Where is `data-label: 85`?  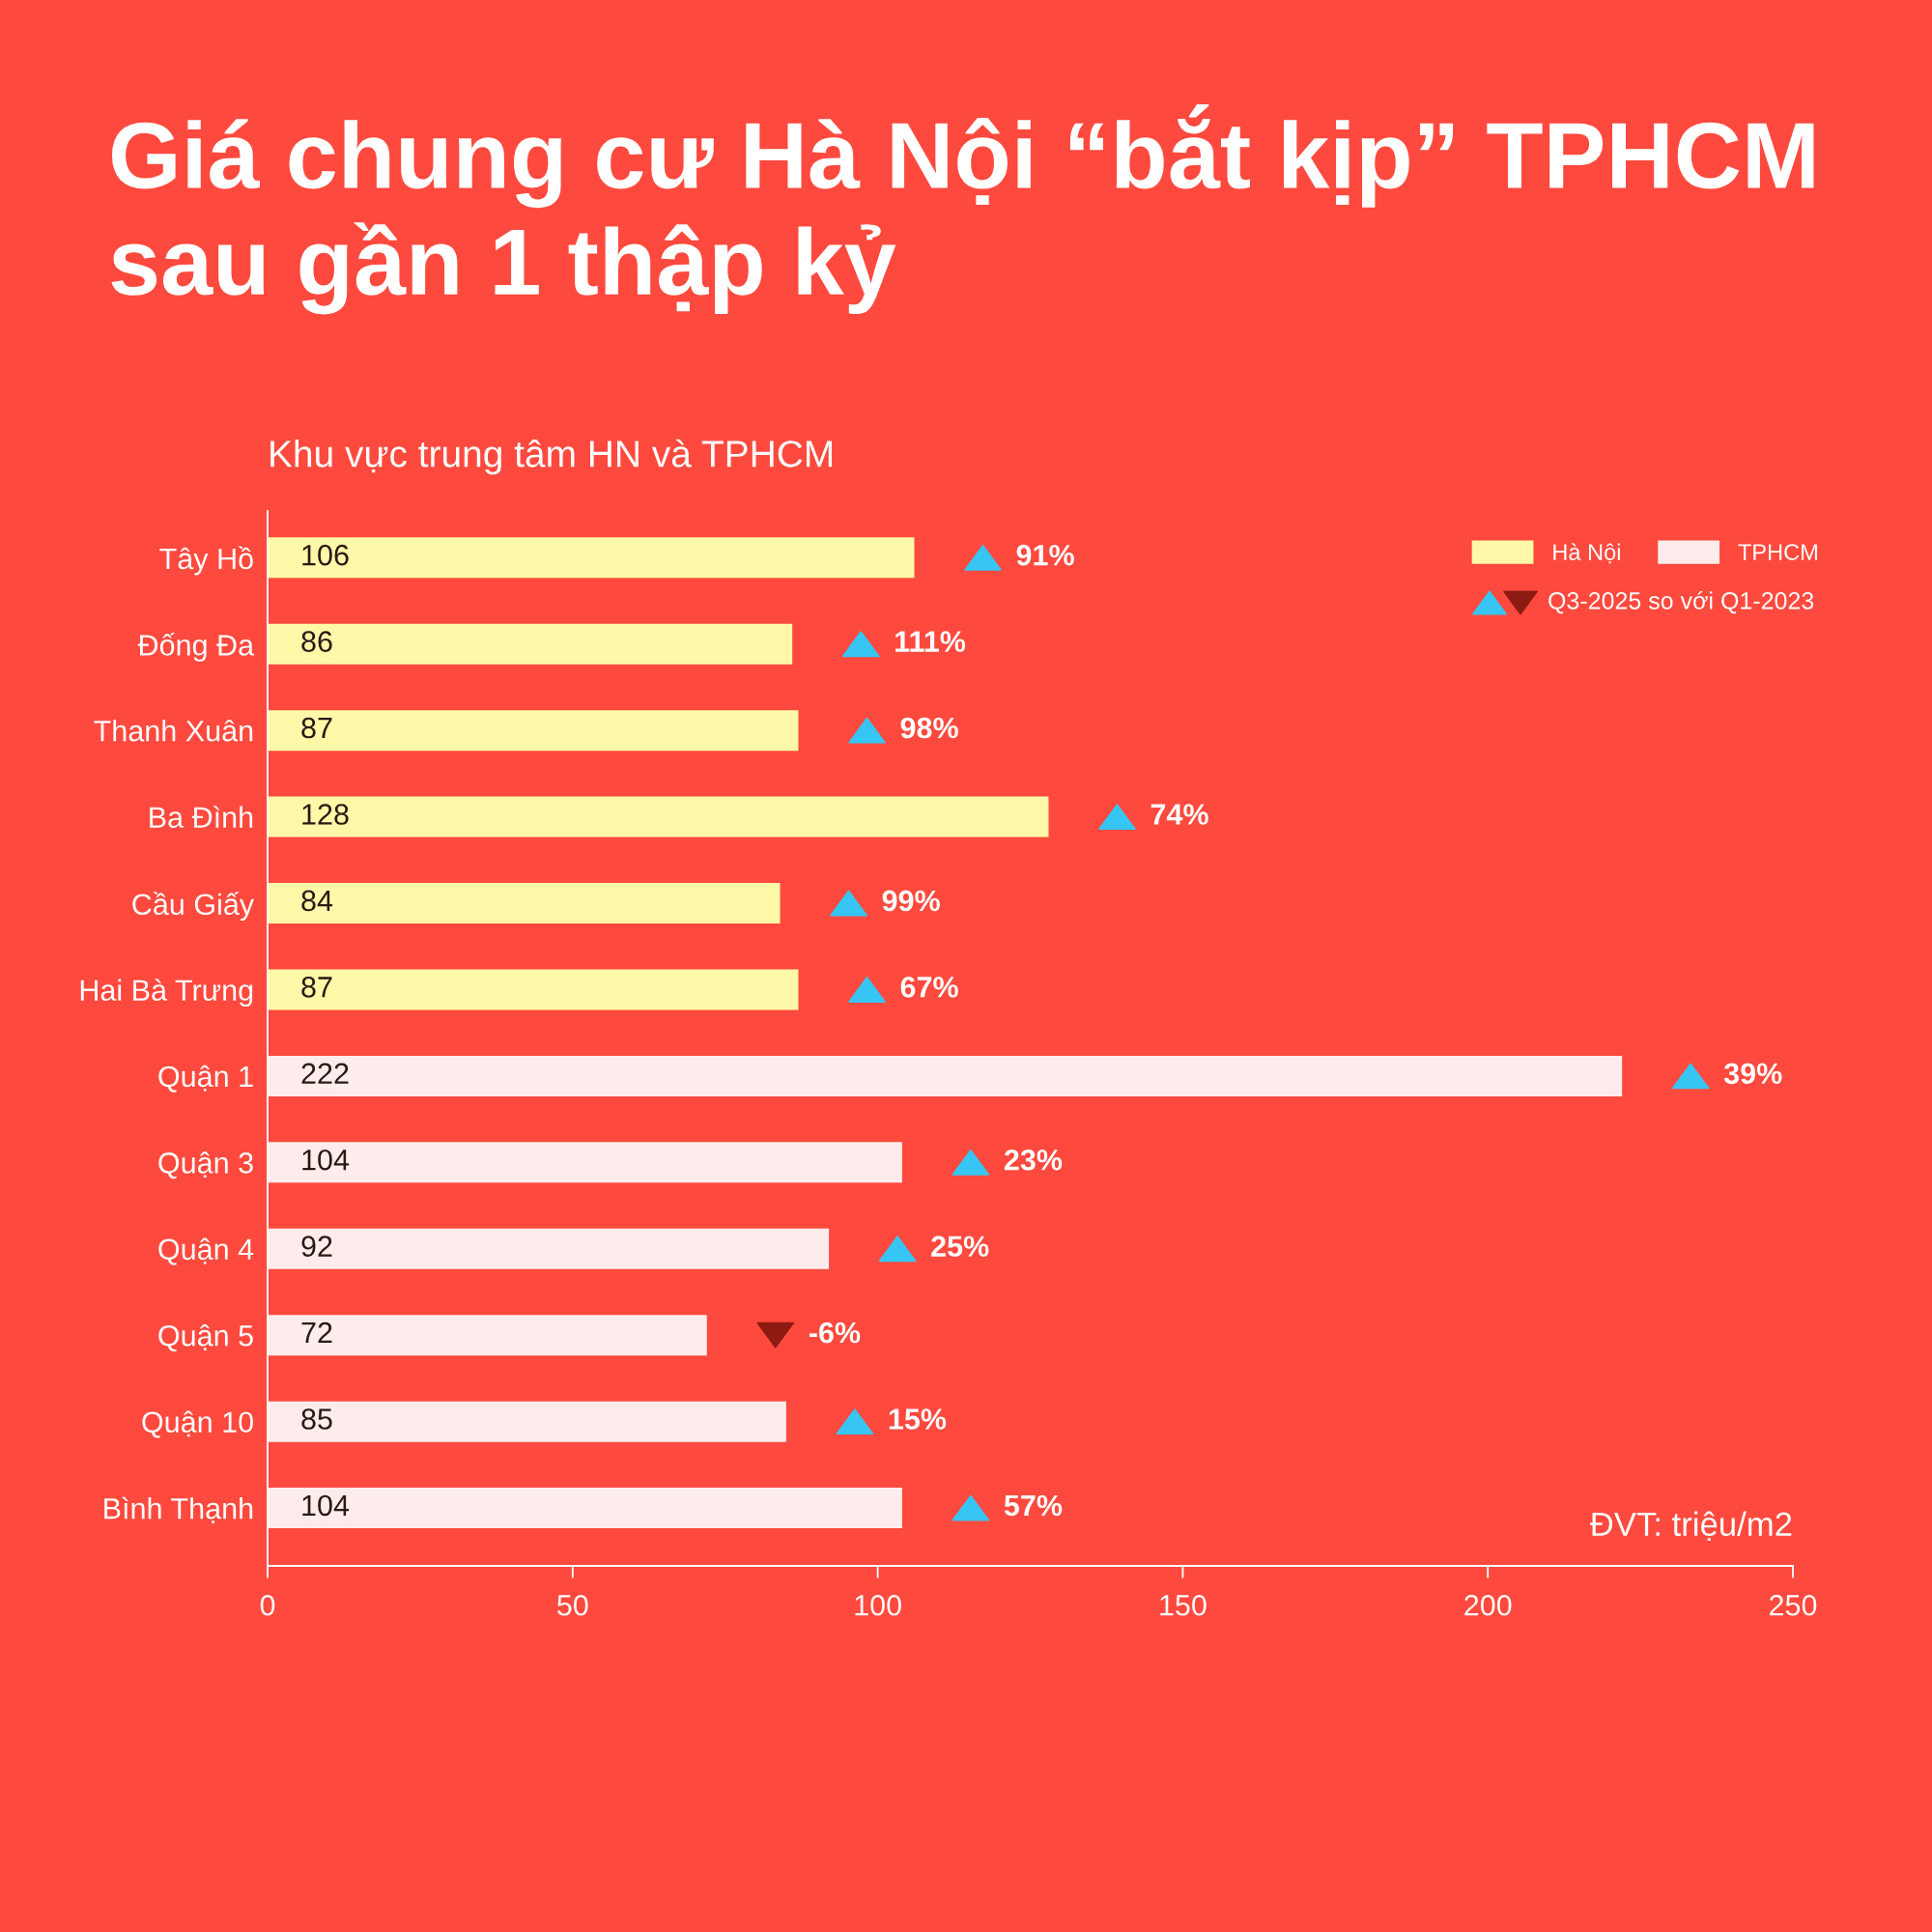 data-label: 85 is located at coordinates (316, 1419).